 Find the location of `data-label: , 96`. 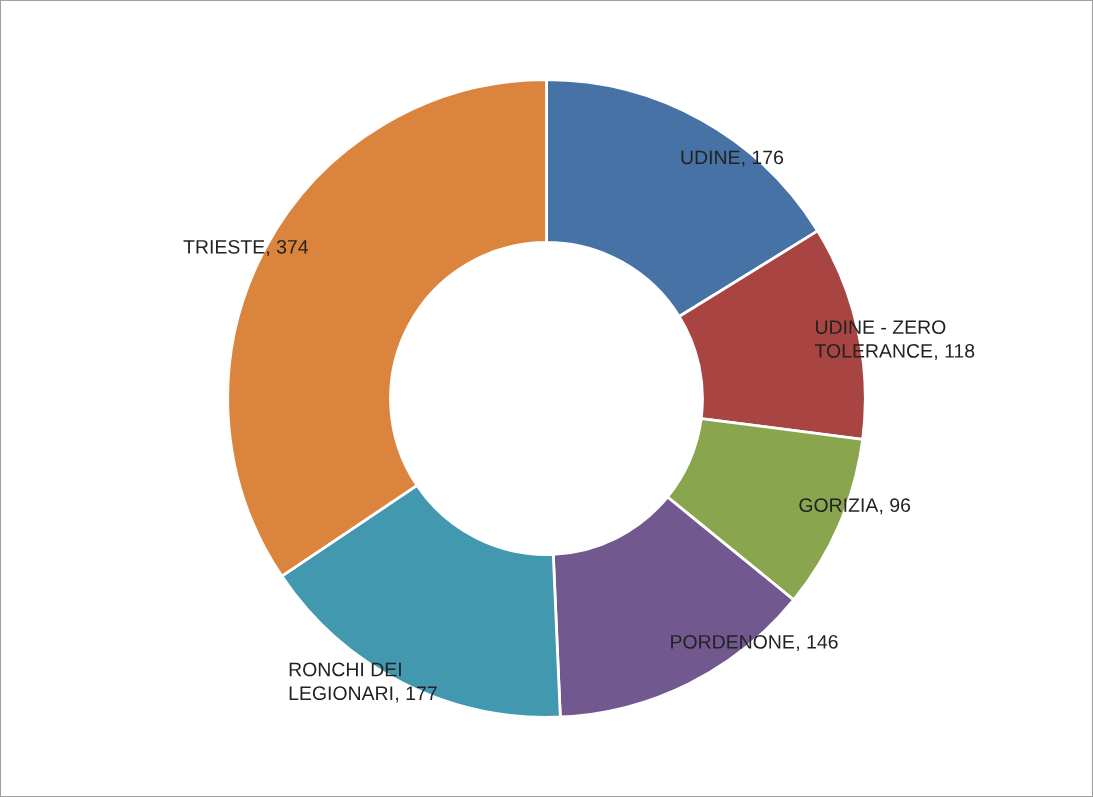

data-label: , 96 is located at coordinates (895, 506).